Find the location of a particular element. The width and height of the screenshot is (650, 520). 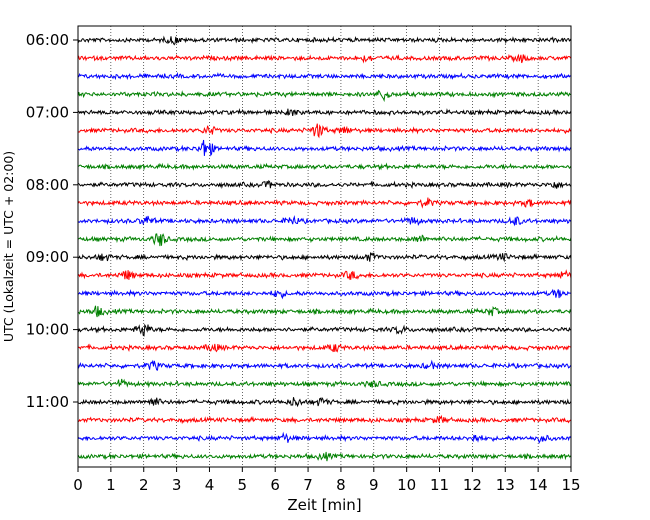

x-tick-label: 2 is located at coordinates (144, 485).